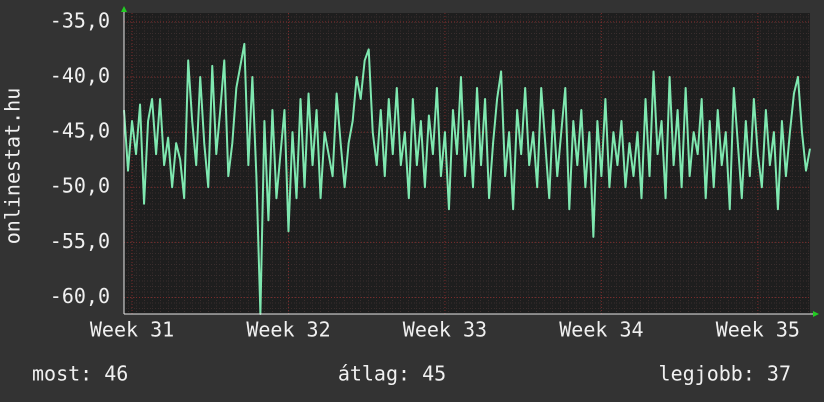  What do you see at coordinates (80, 20) in the screenshot?
I see `y-tick-label: -35,0` at bounding box center [80, 20].